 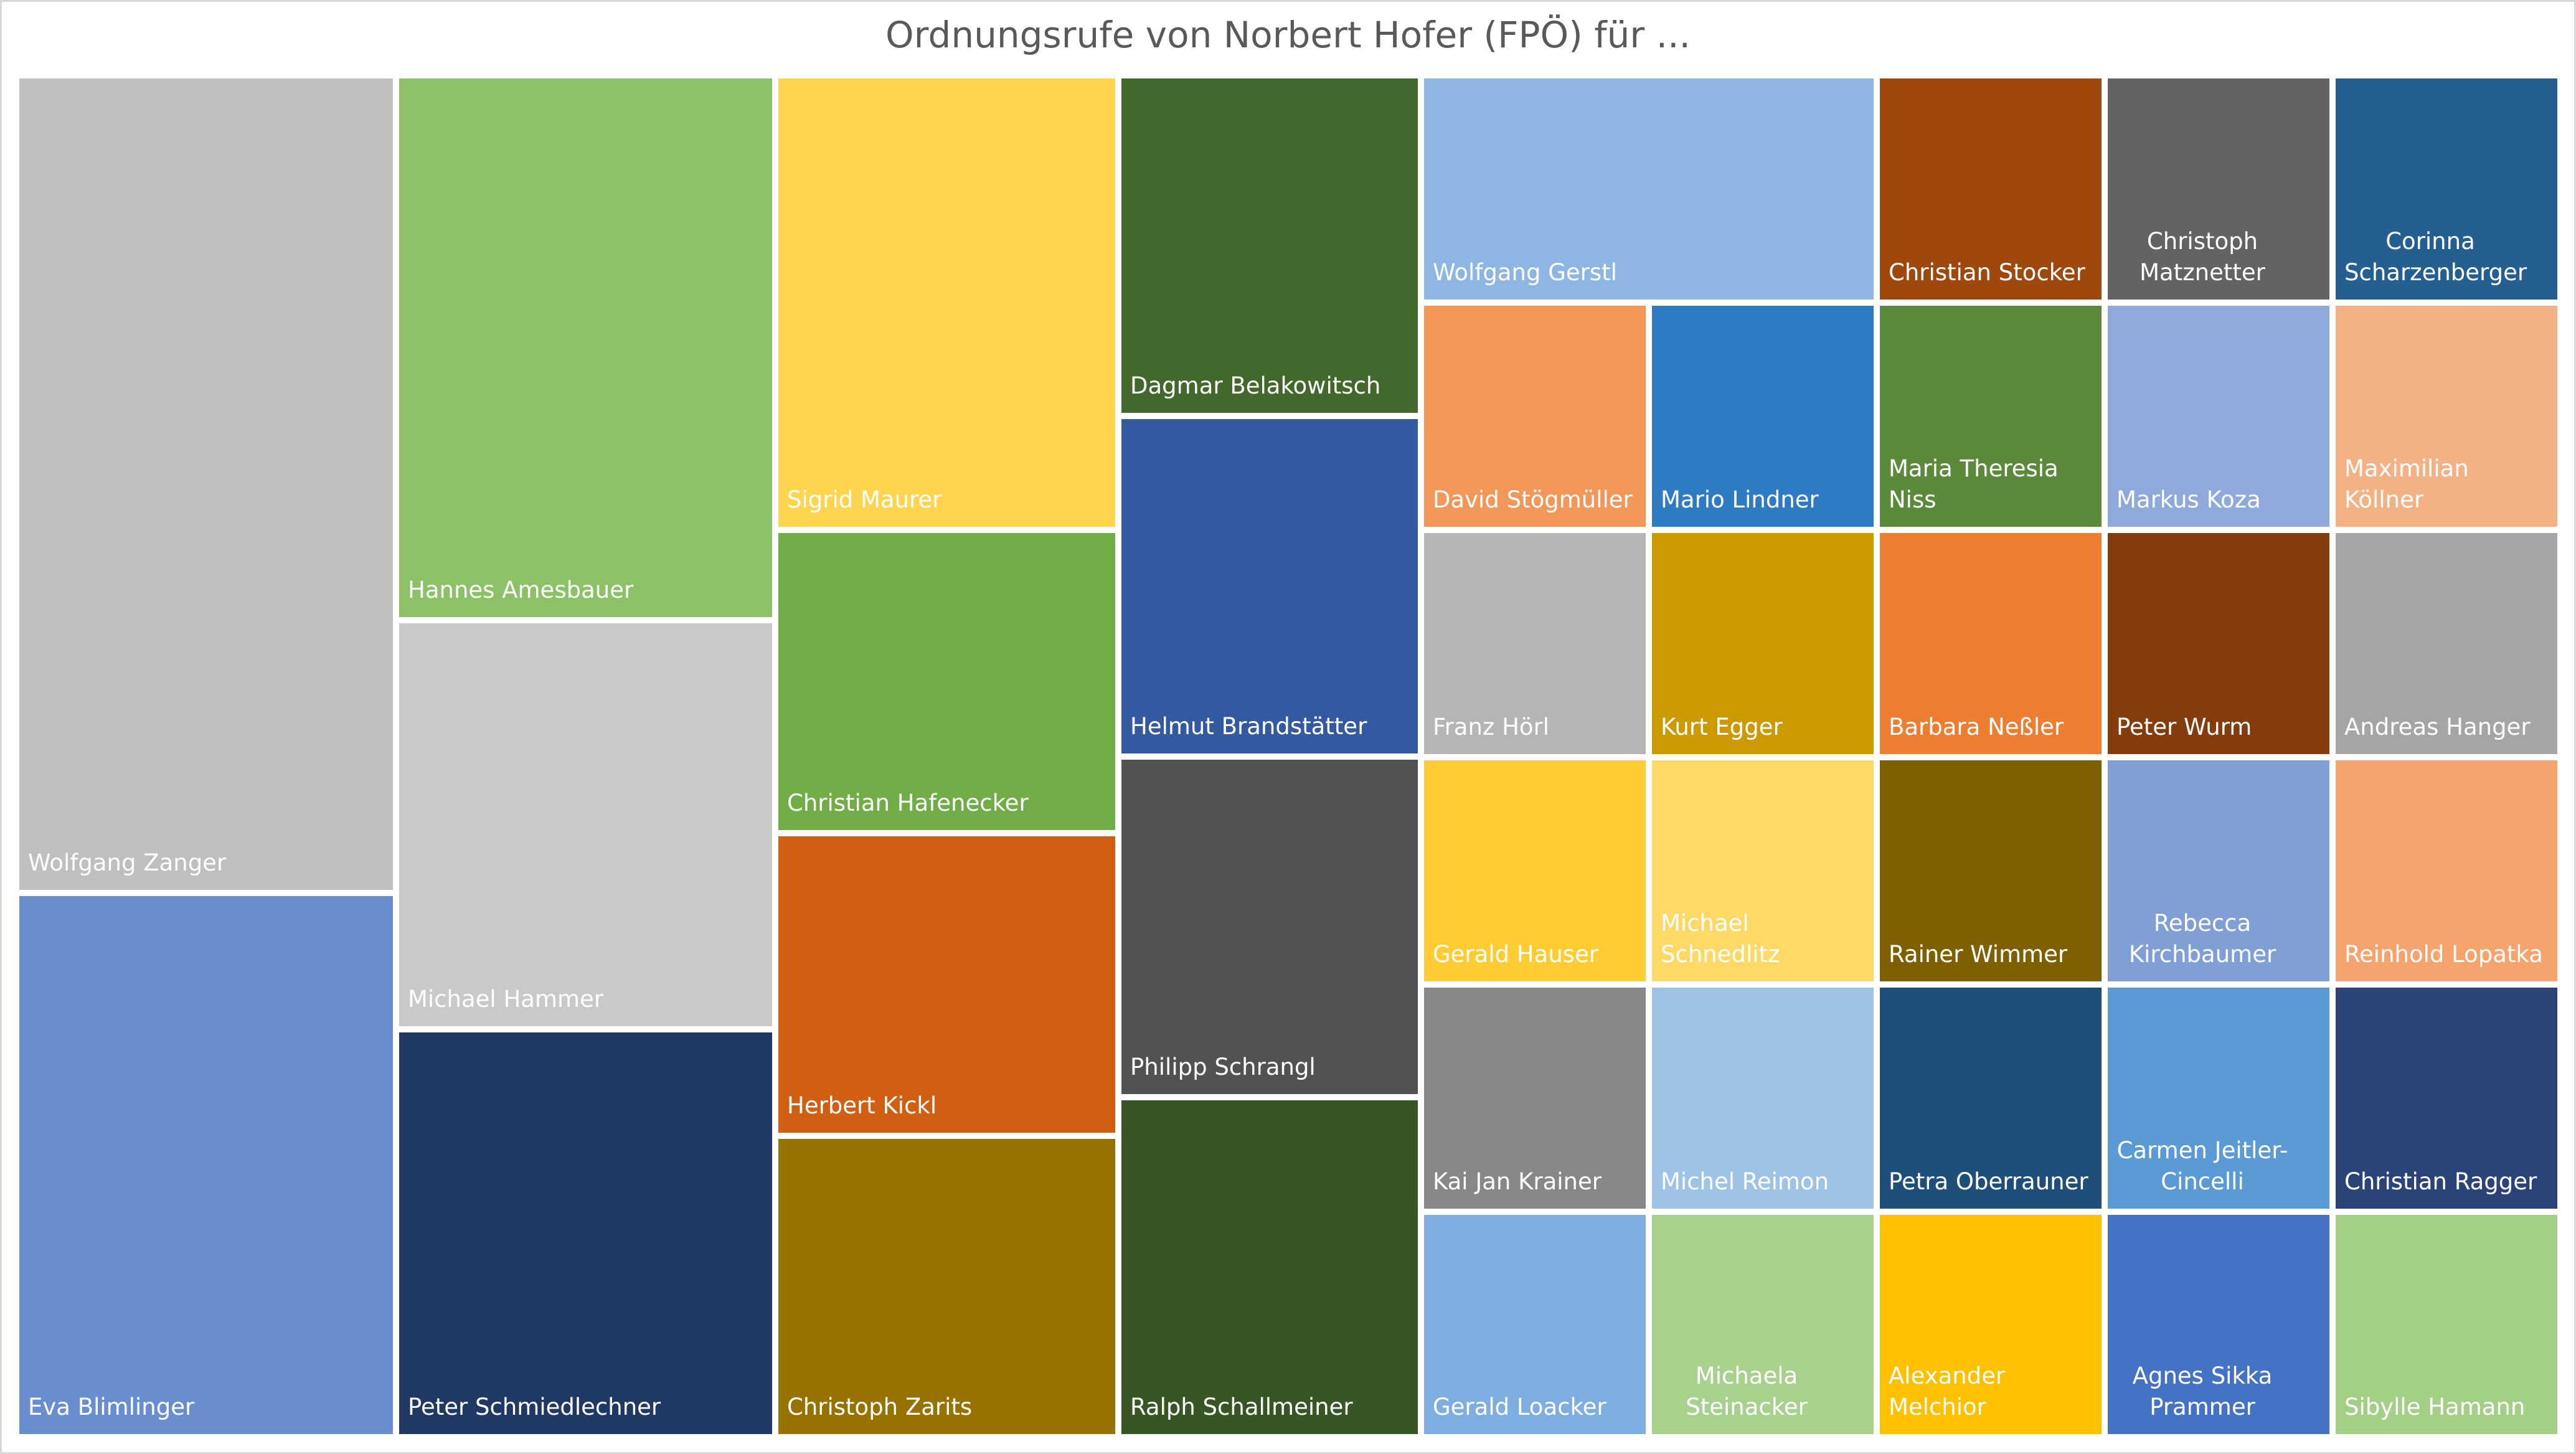 What do you see at coordinates (1269, 587) in the screenshot?
I see `treemap-tile-helmut-brandstatter: Helmut Brandstätter` at bounding box center [1269, 587].